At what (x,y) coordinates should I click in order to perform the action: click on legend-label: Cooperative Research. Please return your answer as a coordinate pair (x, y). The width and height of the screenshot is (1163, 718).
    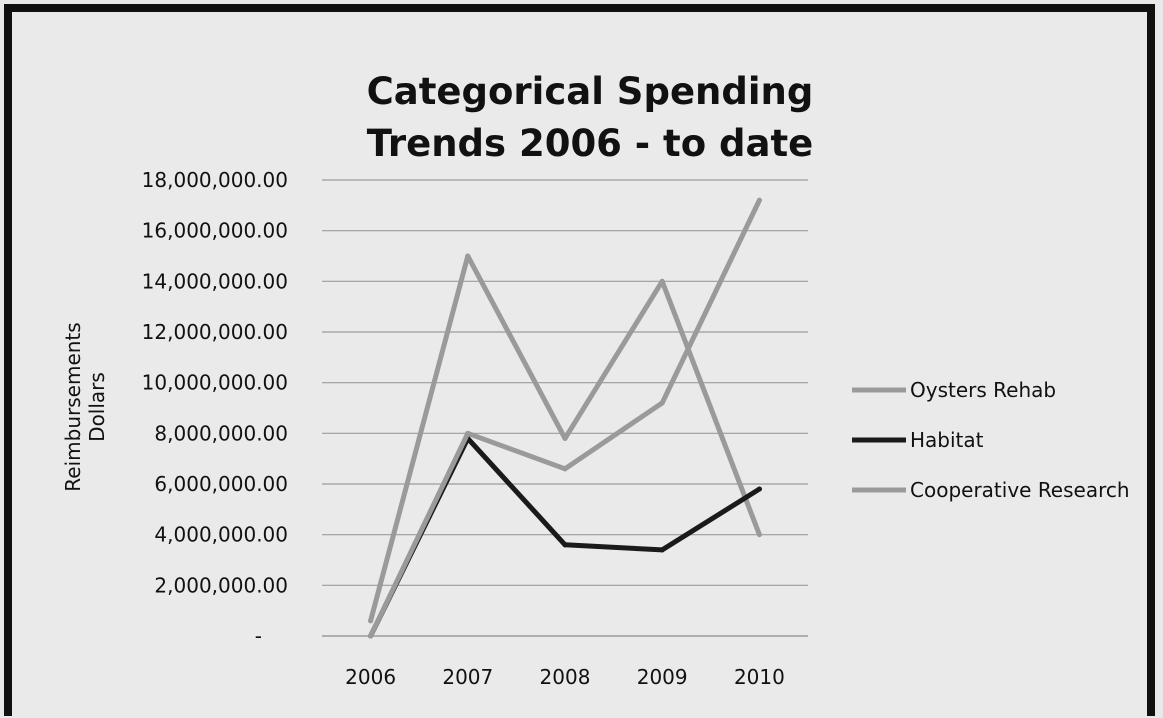
    Looking at the image, I should click on (1020, 490).